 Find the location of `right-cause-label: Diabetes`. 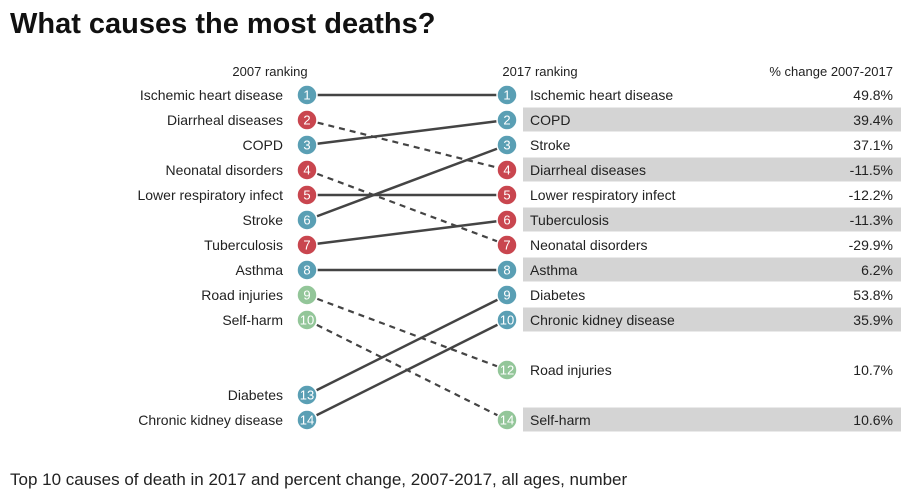

right-cause-label: Diabetes is located at coordinates (557, 295).